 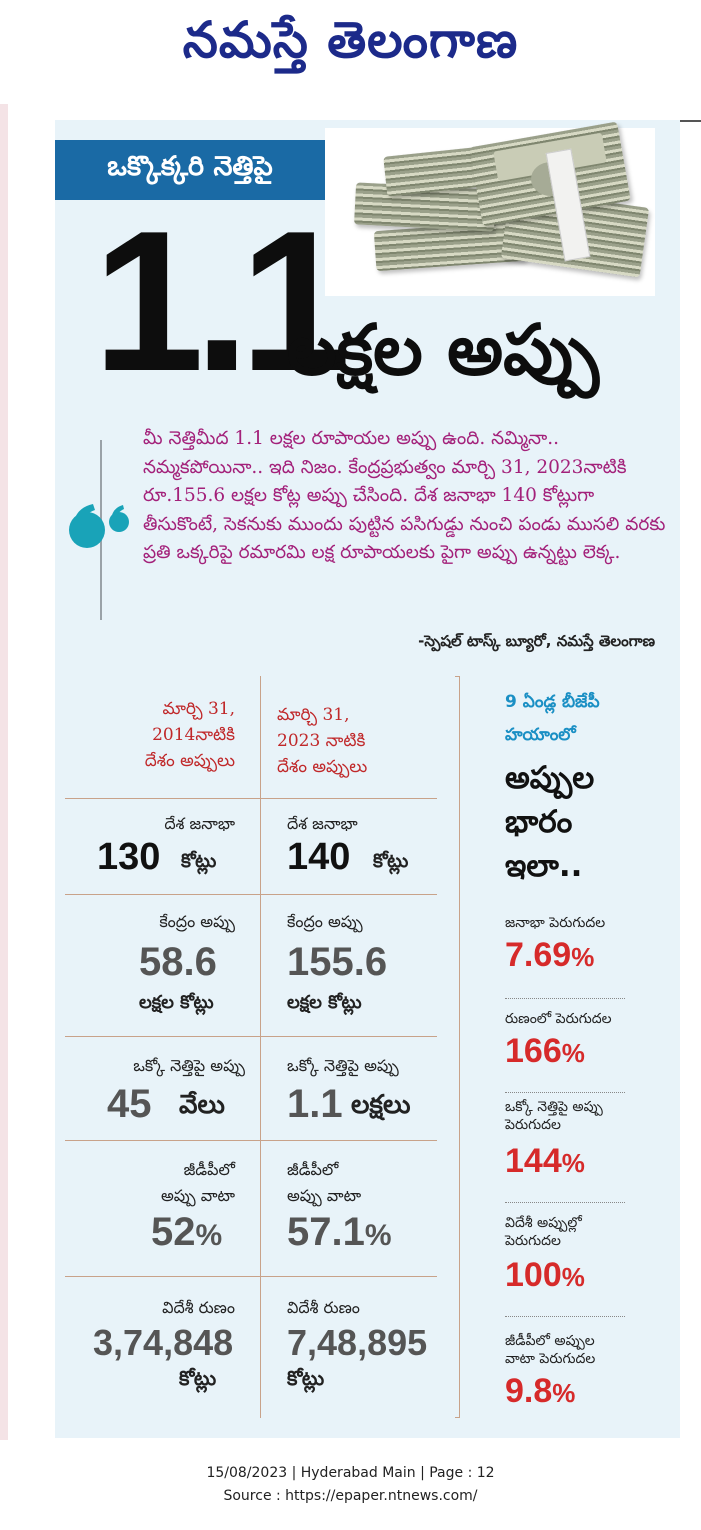 What do you see at coordinates (190, 170) in the screenshot?
I see `headline-kicker: ఒక్కొక్కరి నెత్తిపై` at bounding box center [190, 170].